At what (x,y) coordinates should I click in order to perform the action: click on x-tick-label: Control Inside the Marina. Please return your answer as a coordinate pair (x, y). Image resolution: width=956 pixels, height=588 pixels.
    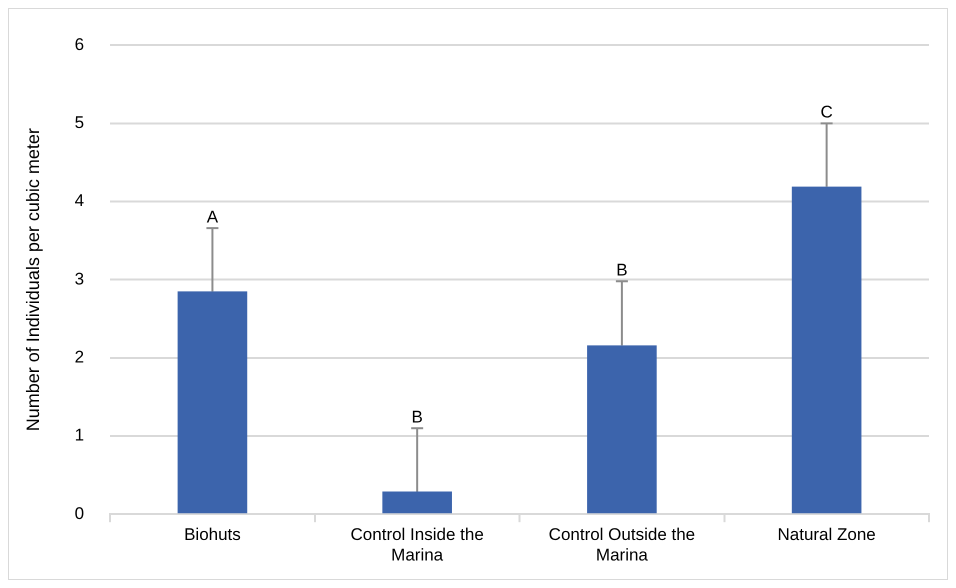
    Looking at the image, I should click on (417, 544).